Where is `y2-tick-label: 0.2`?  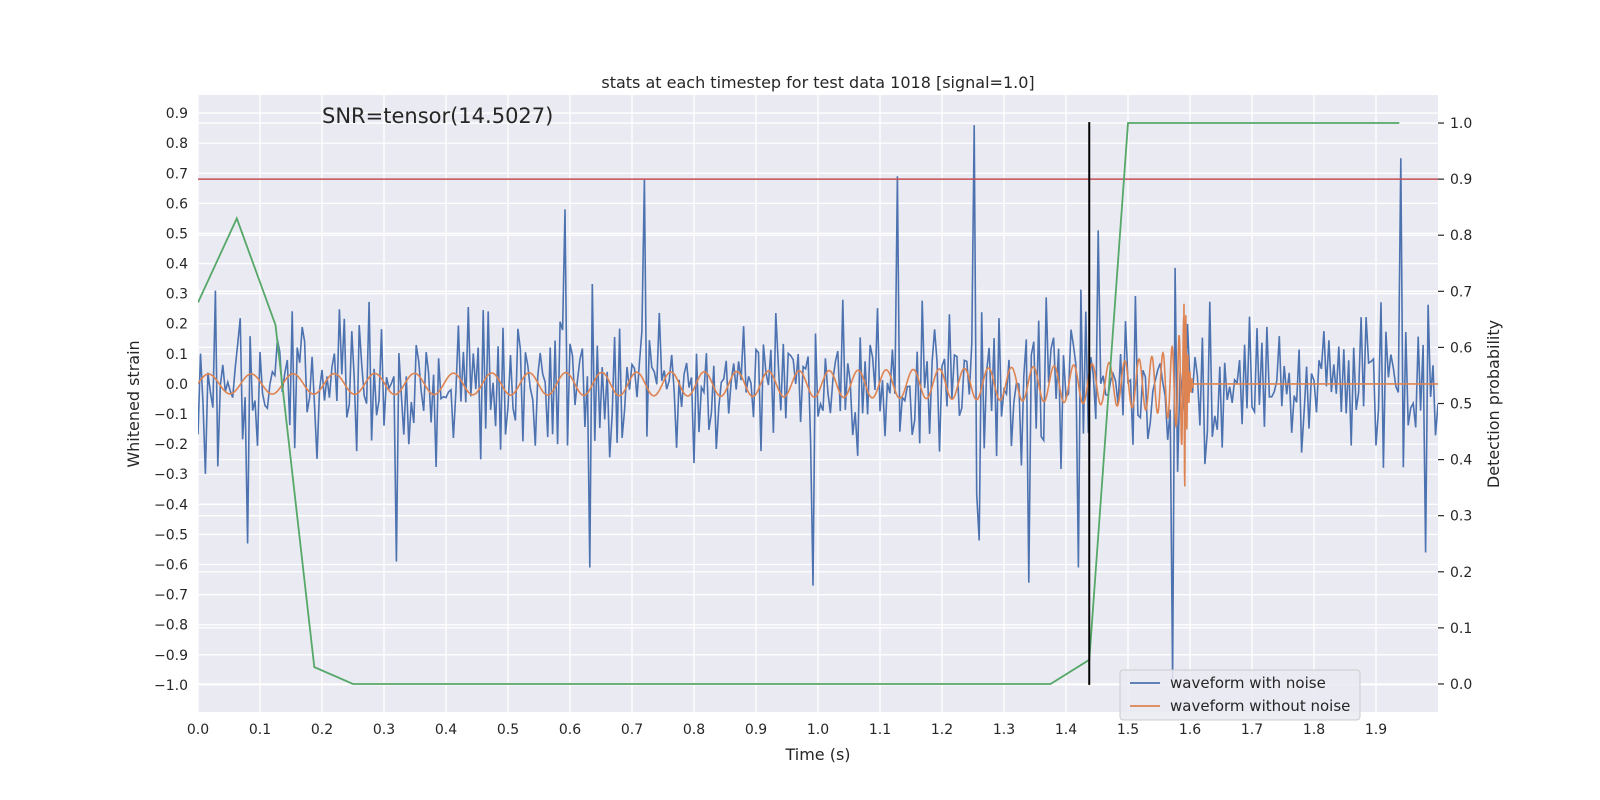 y2-tick-label: 0.2 is located at coordinates (1461, 573).